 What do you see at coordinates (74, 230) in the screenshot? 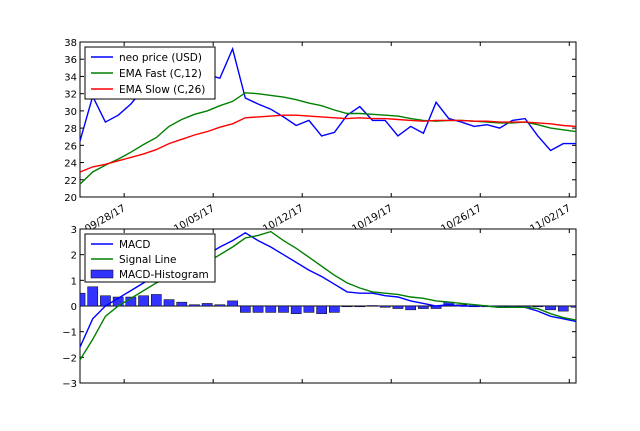
I see `bottom-y-tick-label: 3` at bounding box center [74, 230].